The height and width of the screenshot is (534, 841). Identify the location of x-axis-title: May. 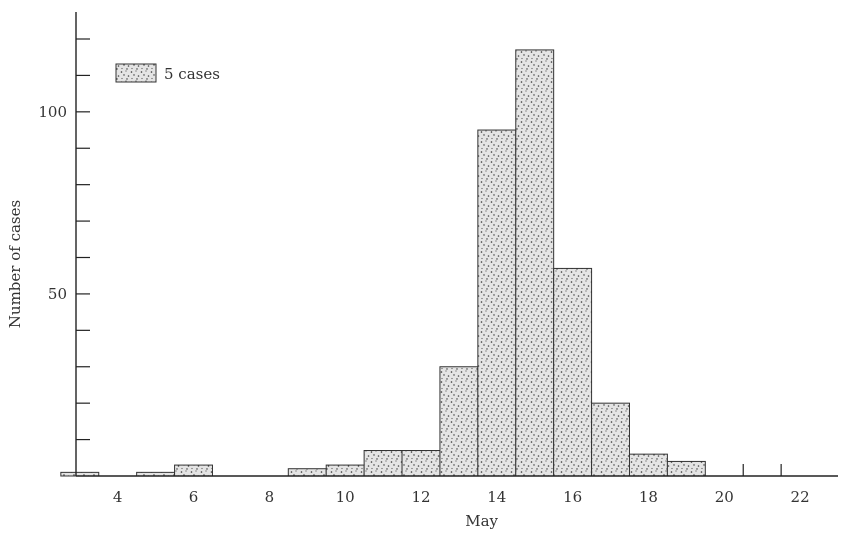
(481, 521).